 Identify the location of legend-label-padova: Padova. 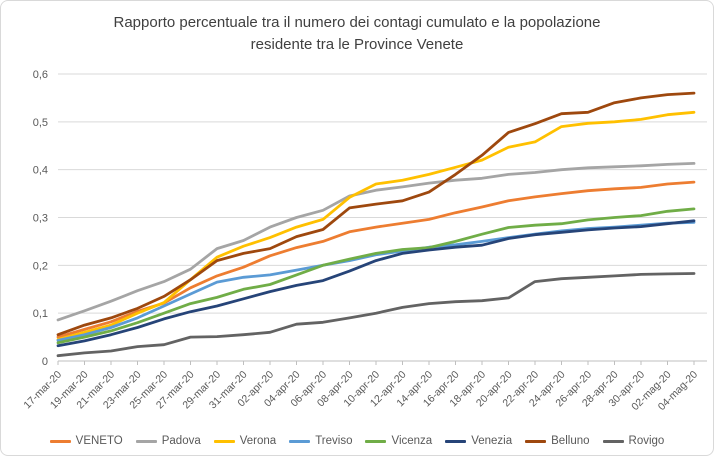
(181, 441).